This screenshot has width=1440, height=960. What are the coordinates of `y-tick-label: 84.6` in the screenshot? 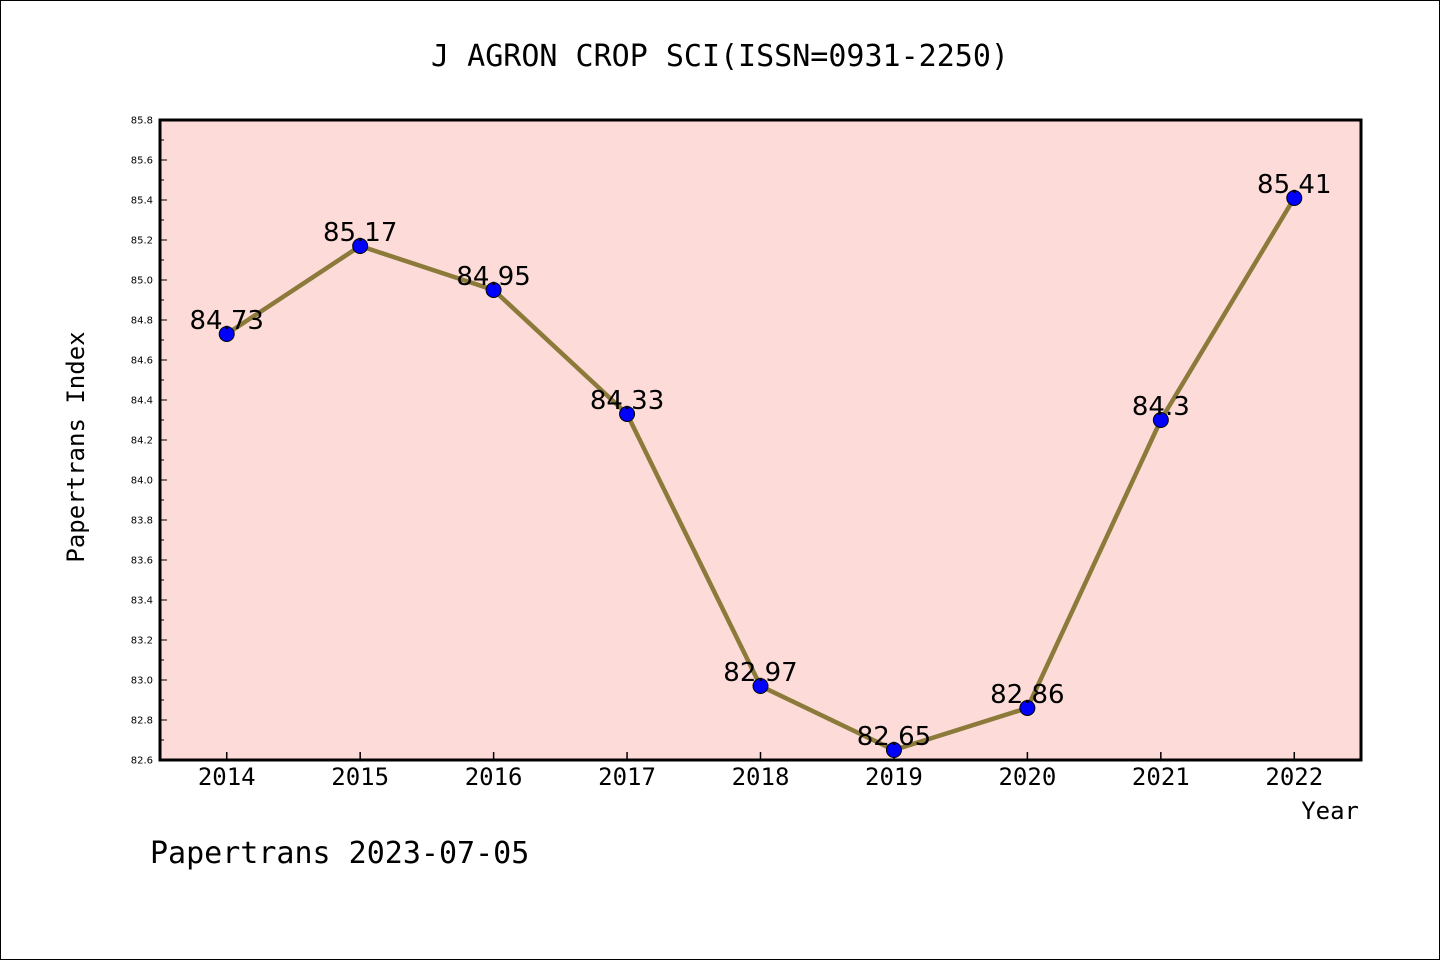 It's located at (142, 361).